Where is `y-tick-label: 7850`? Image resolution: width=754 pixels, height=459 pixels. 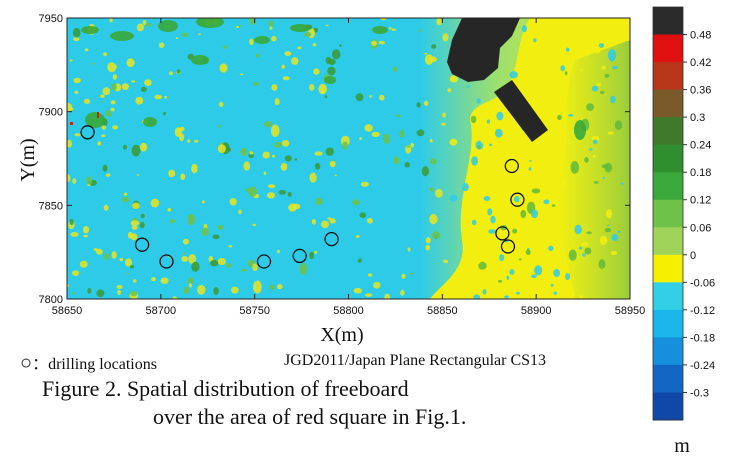 y-tick-label: 7850 is located at coordinates (51, 206).